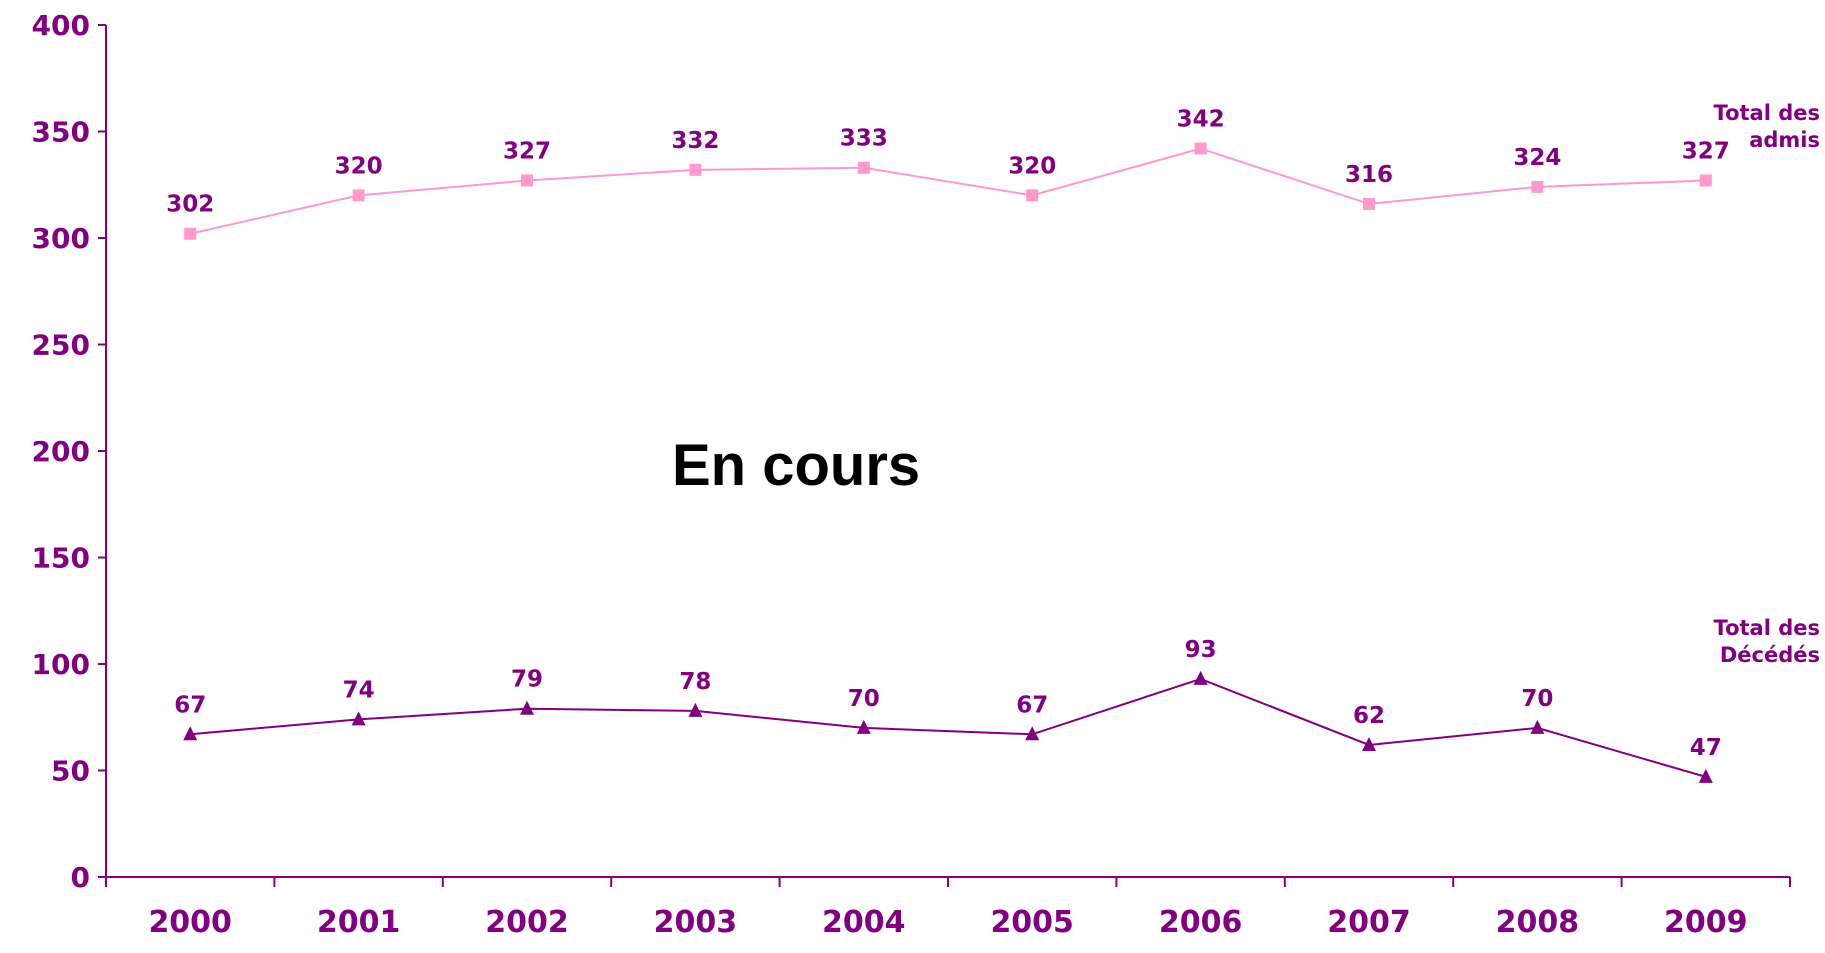 The height and width of the screenshot is (953, 1825). What do you see at coordinates (359, 690) in the screenshot?
I see `data-label: 74` at bounding box center [359, 690].